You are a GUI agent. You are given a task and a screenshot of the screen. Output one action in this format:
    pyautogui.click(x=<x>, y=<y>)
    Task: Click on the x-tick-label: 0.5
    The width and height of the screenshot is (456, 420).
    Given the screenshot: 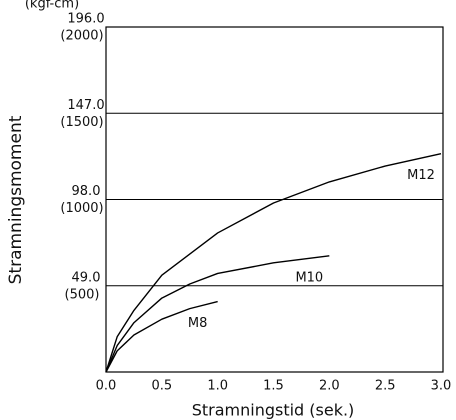 What is the action you would take?
    pyautogui.click(x=161, y=386)
    